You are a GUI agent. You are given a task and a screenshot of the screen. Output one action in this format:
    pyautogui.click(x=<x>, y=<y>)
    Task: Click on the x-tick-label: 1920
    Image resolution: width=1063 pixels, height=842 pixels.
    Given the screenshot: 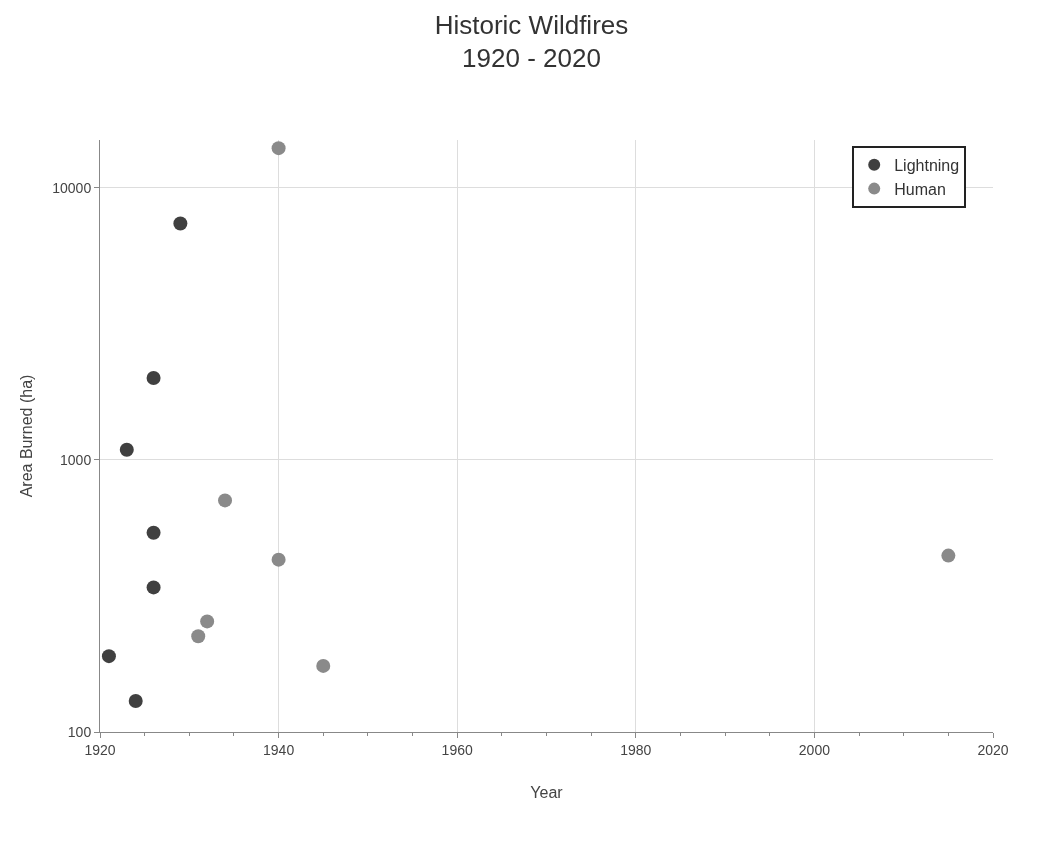 What is the action you would take?
    pyautogui.click(x=100, y=749)
    